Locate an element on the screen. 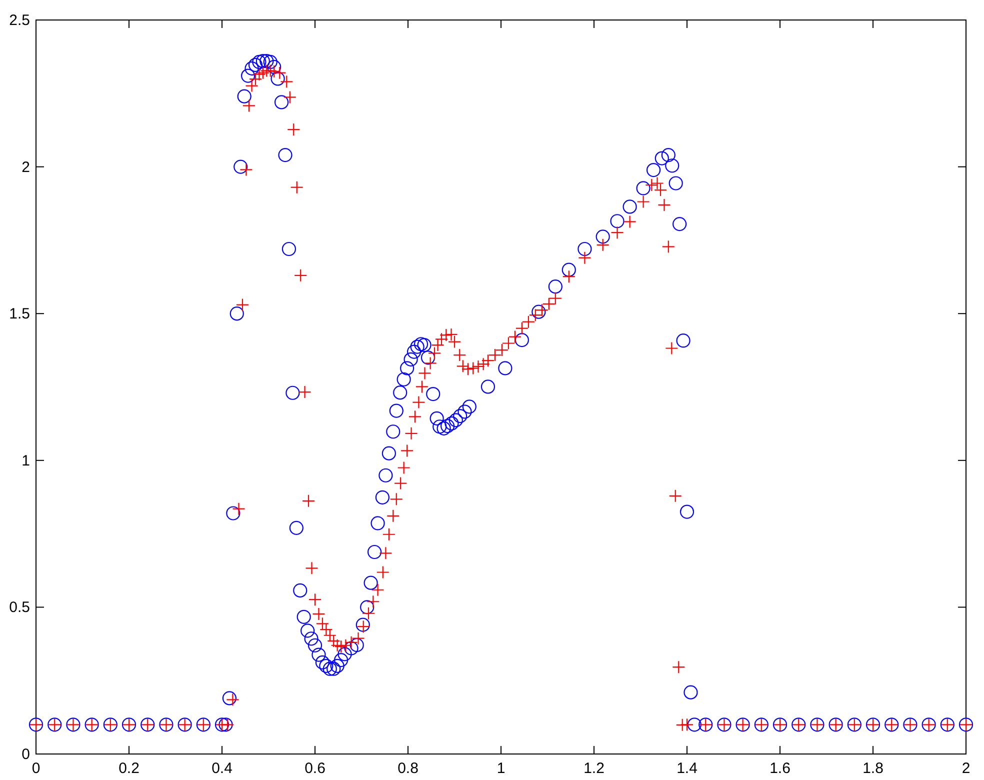  y-tick-label: 2 is located at coordinates (26, 167).